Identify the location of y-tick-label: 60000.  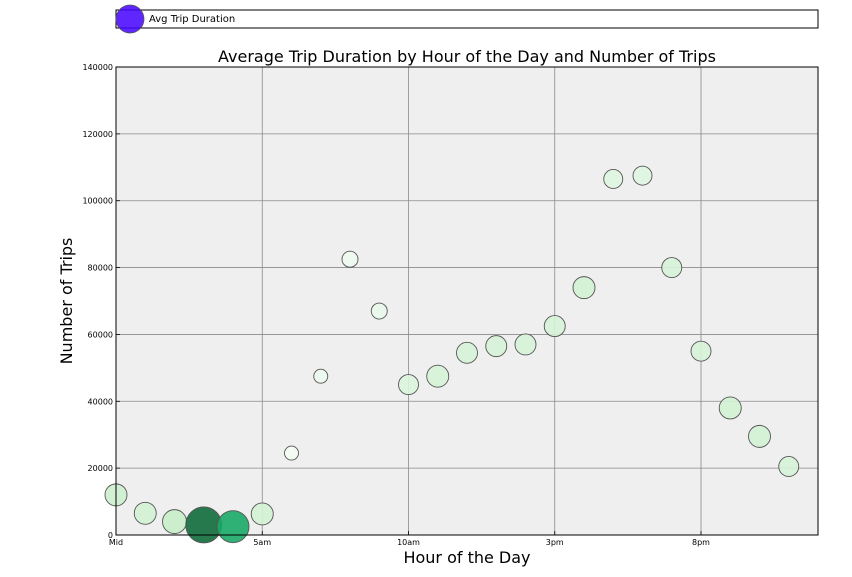
(100, 334).